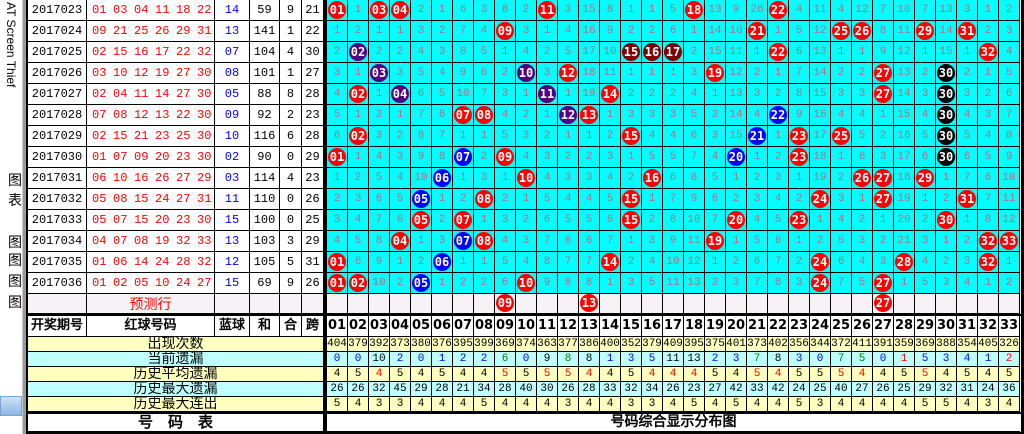 This screenshot has width=1024, height=434. I want to click on header-number: 02, so click(358, 326).